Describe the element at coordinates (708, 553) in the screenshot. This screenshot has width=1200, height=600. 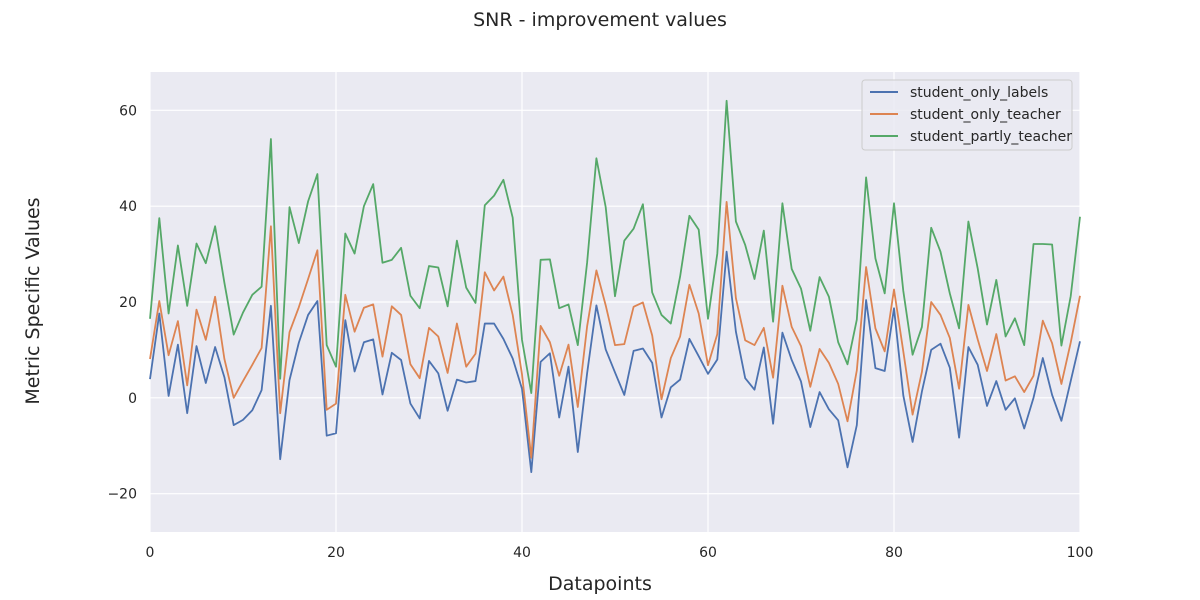
I see `x-tick-label: 60` at that location.